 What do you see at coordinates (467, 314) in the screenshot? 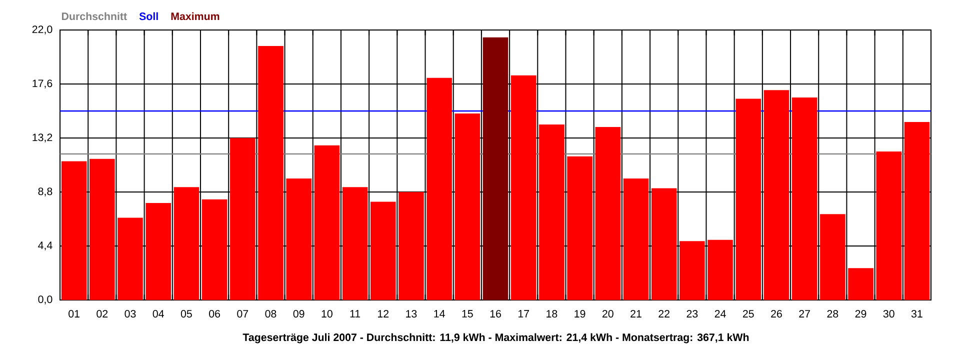
I see `x-tick-label: 15` at bounding box center [467, 314].